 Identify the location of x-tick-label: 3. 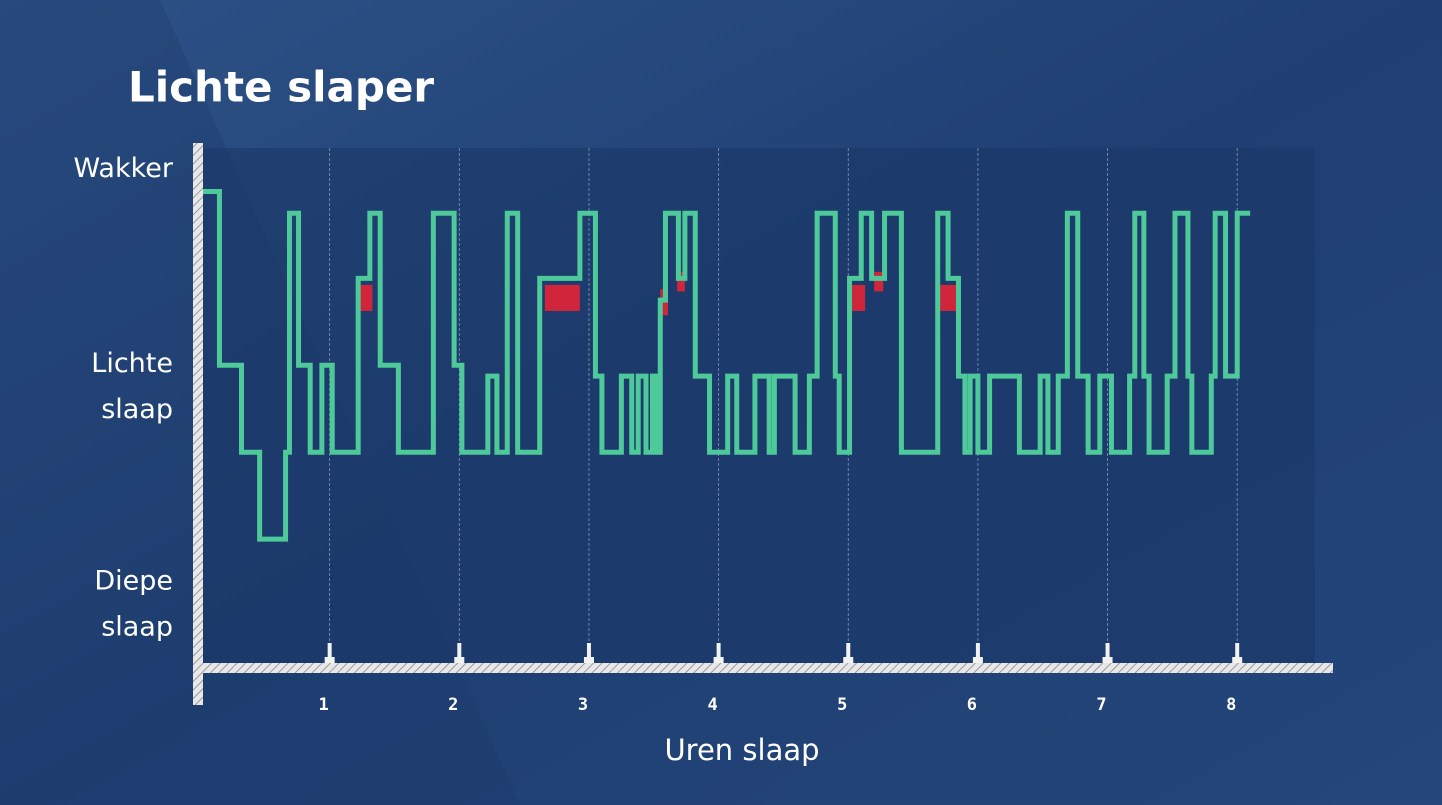
(583, 705).